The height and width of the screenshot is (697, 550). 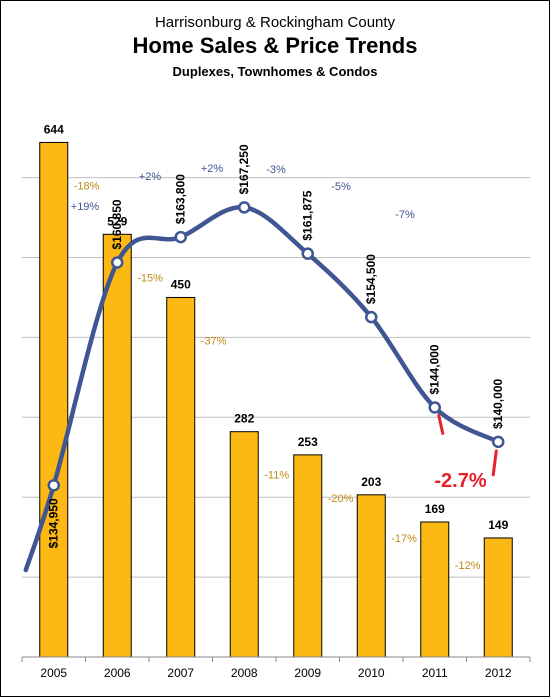 I want to click on x-tick-label: 2006, so click(x=117, y=673).